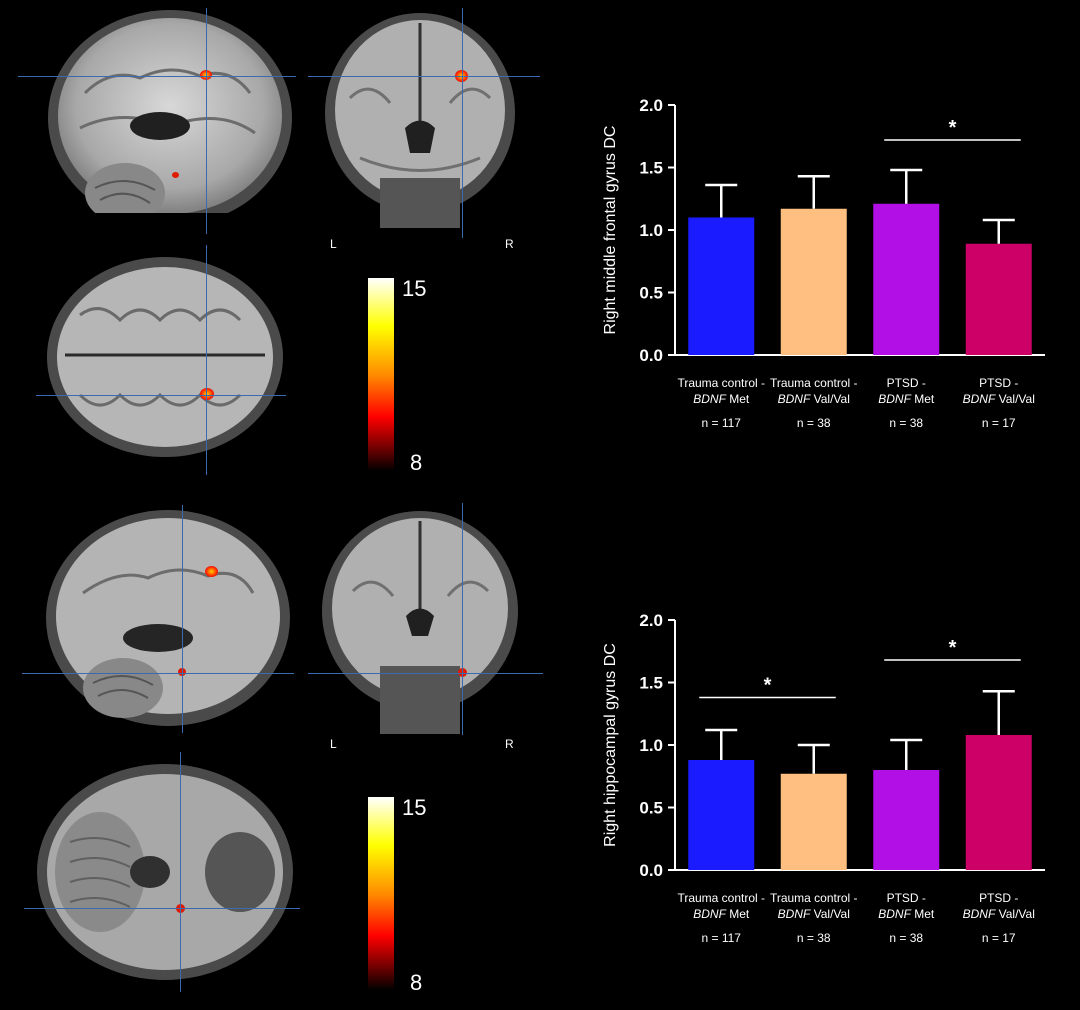 The width and height of the screenshot is (1080, 1010). What do you see at coordinates (381, 374) in the screenshot?
I see `colorbar-top` at bounding box center [381, 374].